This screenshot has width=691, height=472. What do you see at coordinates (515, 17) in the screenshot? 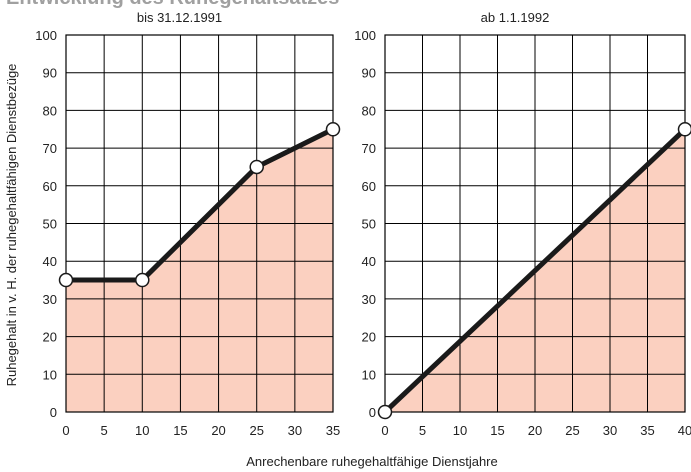
I see `panel-subtitle: ab 1.1.1992` at bounding box center [515, 17].